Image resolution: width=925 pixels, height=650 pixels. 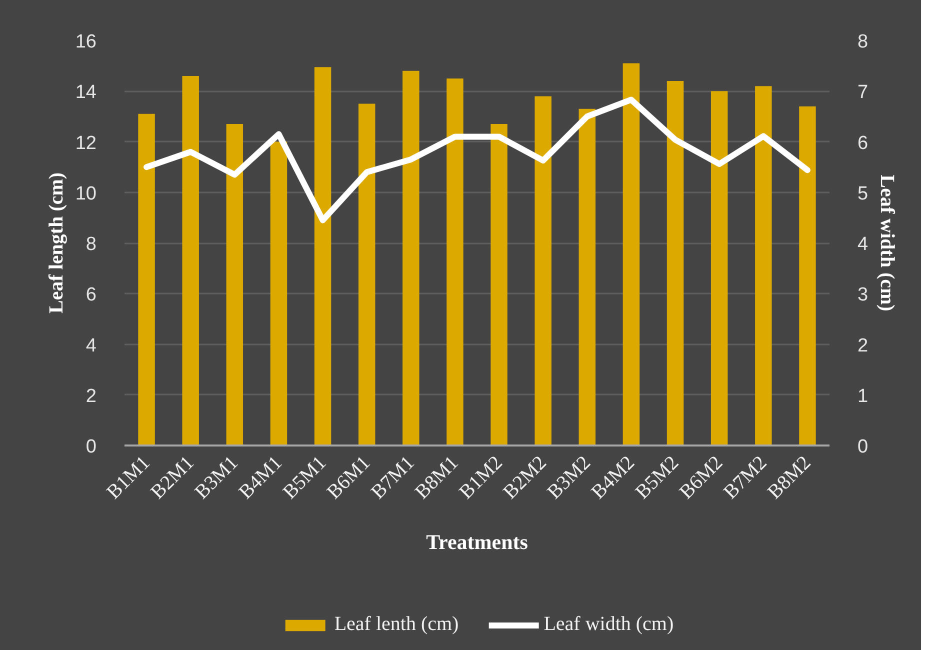 What do you see at coordinates (91, 345) in the screenshot?
I see `y-tick-label: 4` at bounding box center [91, 345].